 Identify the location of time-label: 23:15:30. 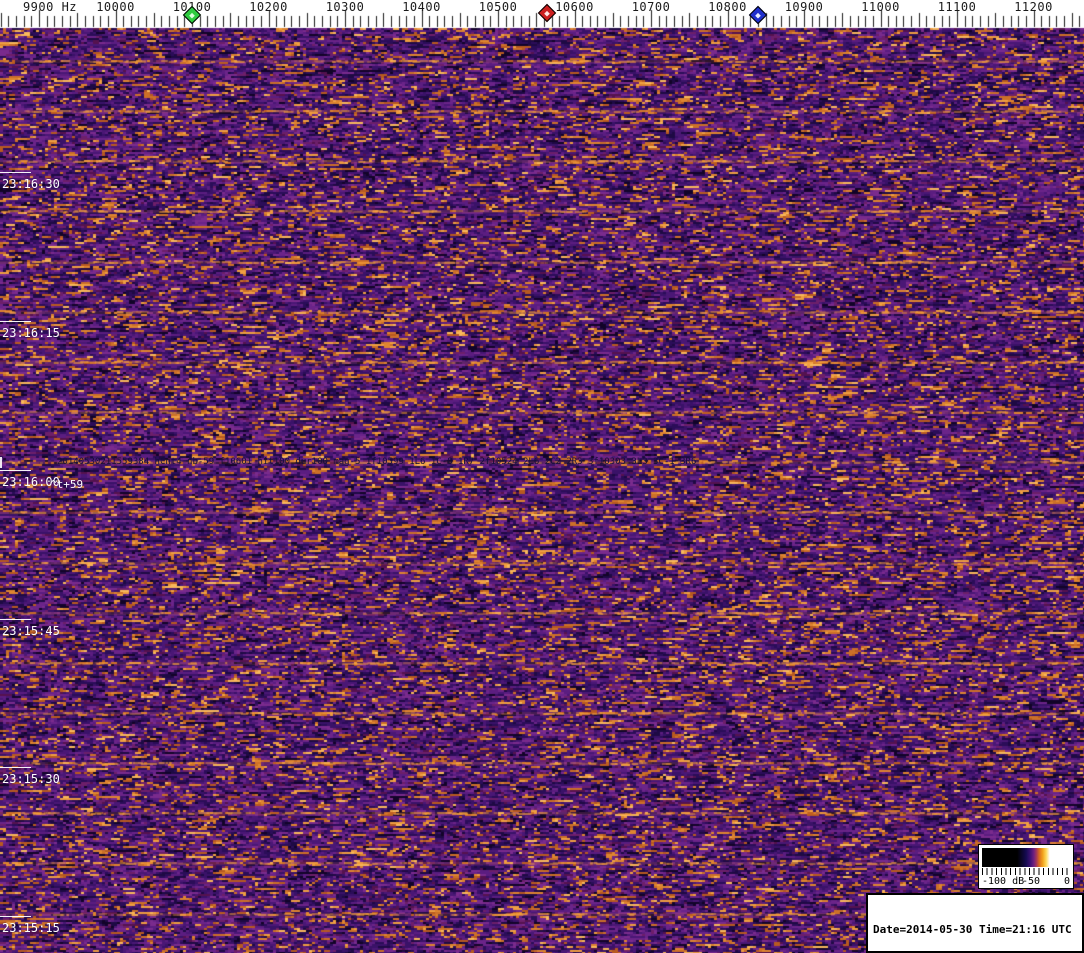
(31, 779).